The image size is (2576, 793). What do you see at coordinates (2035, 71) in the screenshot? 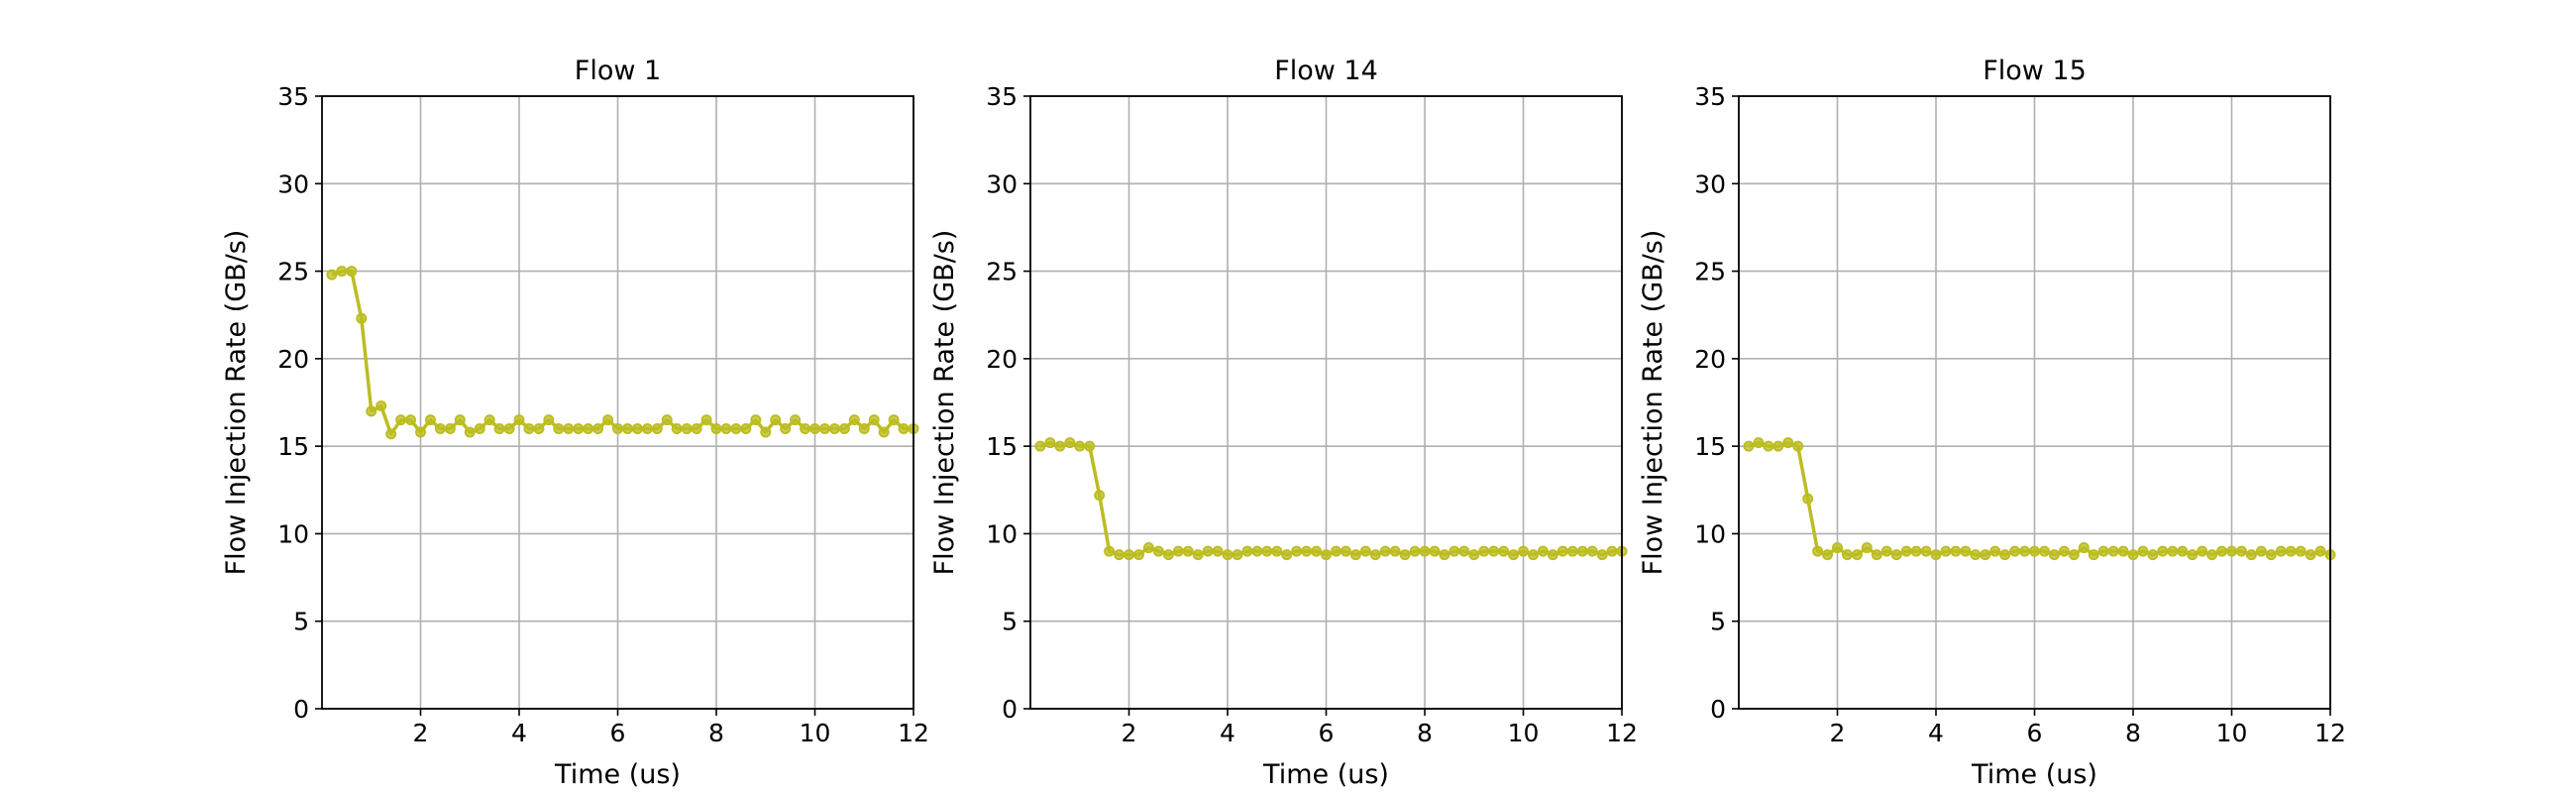
I see `chart-title: Flow 15` at bounding box center [2035, 71].